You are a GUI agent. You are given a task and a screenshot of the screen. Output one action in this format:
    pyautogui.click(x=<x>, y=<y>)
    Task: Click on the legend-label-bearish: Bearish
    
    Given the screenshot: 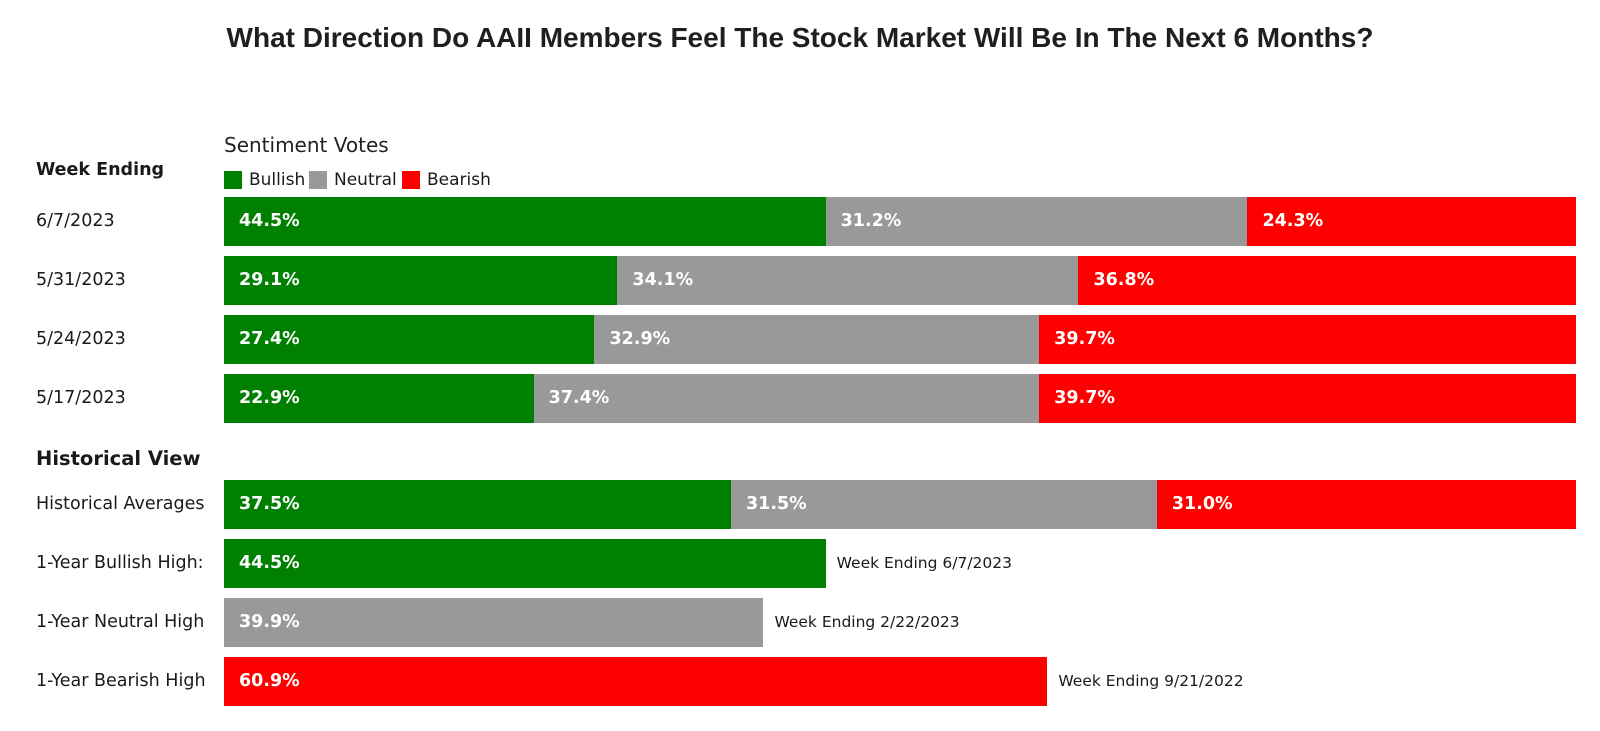 What is the action you would take?
    pyautogui.click(x=459, y=180)
    